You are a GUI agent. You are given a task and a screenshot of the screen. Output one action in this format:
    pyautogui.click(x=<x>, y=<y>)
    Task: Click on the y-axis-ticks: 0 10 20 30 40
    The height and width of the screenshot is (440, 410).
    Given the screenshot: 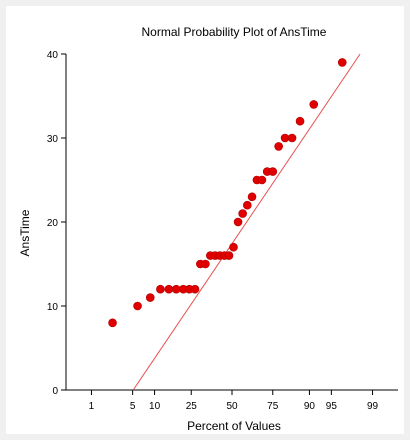 What is the action you would take?
    pyautogui.click(x=56, y=223)
    